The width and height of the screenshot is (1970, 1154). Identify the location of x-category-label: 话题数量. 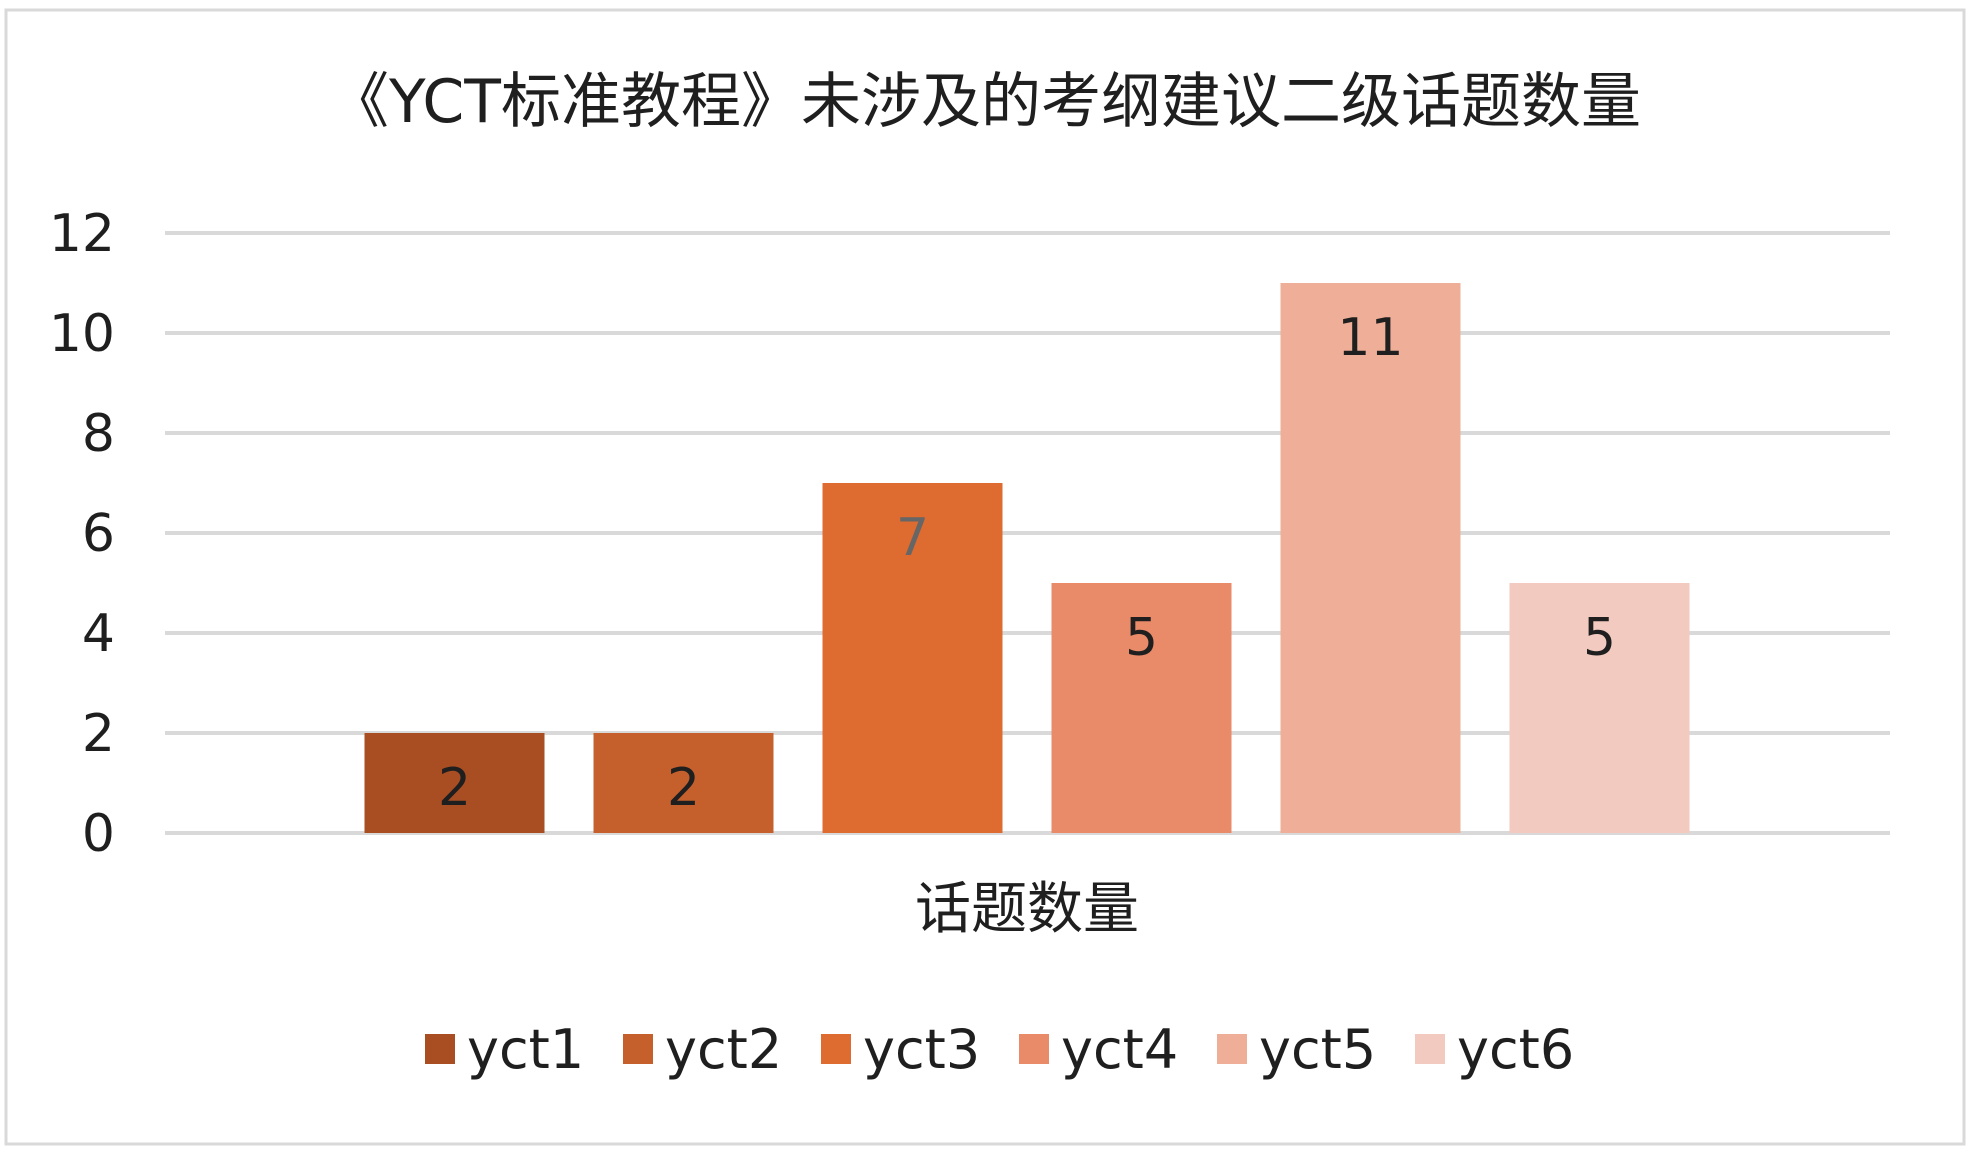
(1027, 909).